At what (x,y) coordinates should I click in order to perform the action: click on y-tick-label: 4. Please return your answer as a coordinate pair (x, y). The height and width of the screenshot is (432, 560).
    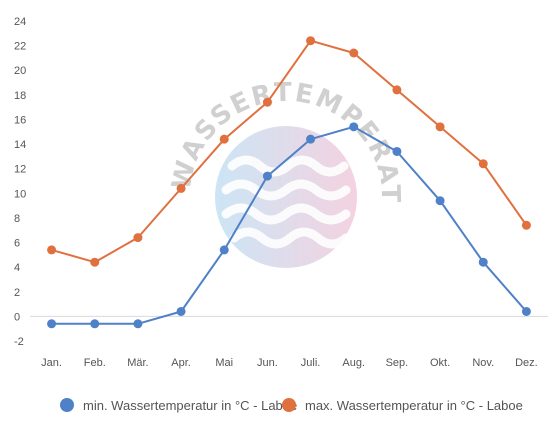
    Looking at the image, I should click on (17, 268).